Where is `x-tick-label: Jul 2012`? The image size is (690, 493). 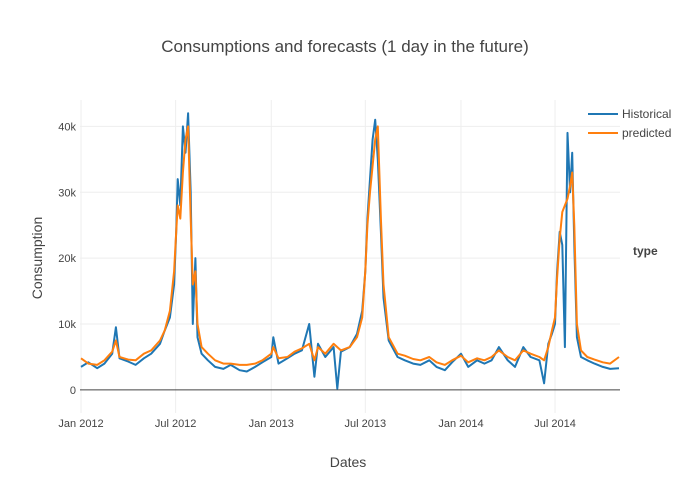
x-tick-label: Jul 2012 is located at coordinates (176, 424).